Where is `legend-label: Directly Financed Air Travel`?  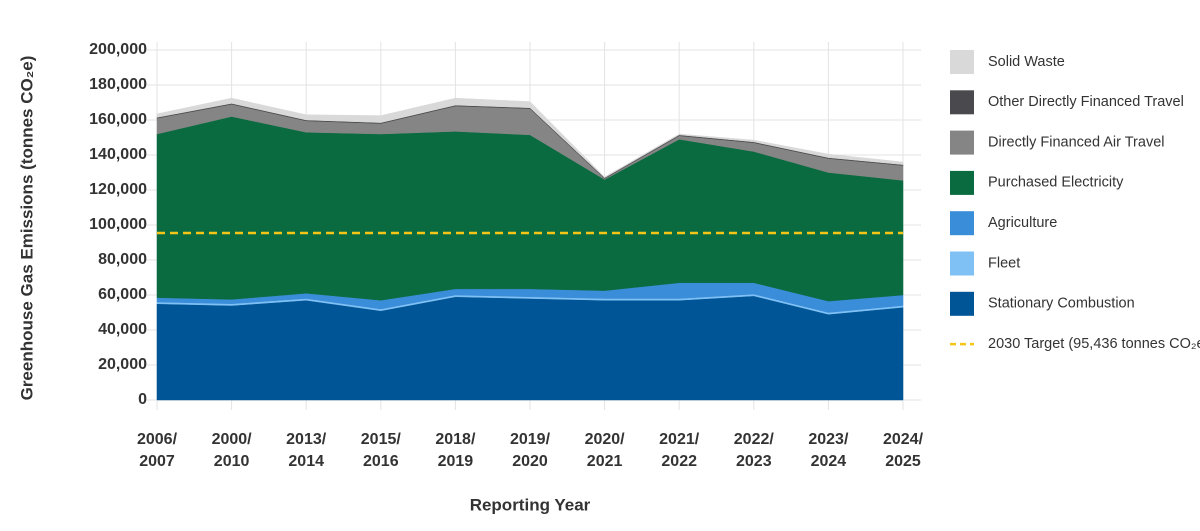 legend-label: Directly Financed Air Travel is located at coordinates (1076, 142).